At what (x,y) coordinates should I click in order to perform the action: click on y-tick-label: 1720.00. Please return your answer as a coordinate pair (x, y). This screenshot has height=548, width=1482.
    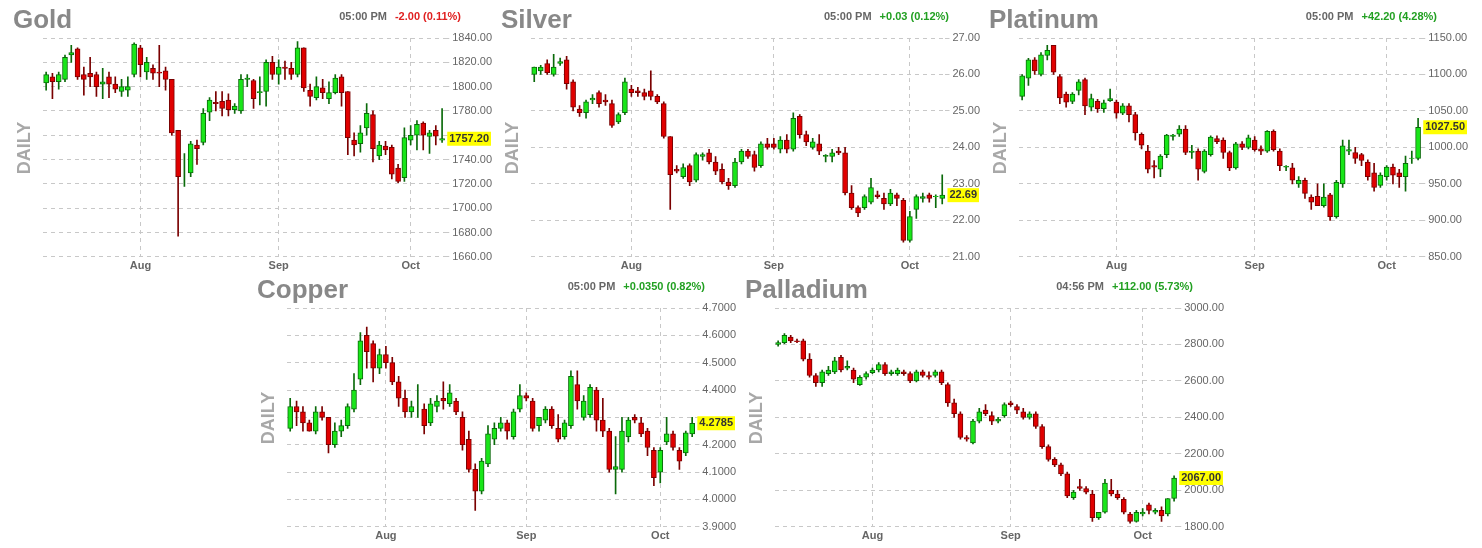
    Looking at the image, I should click on (472, 182).